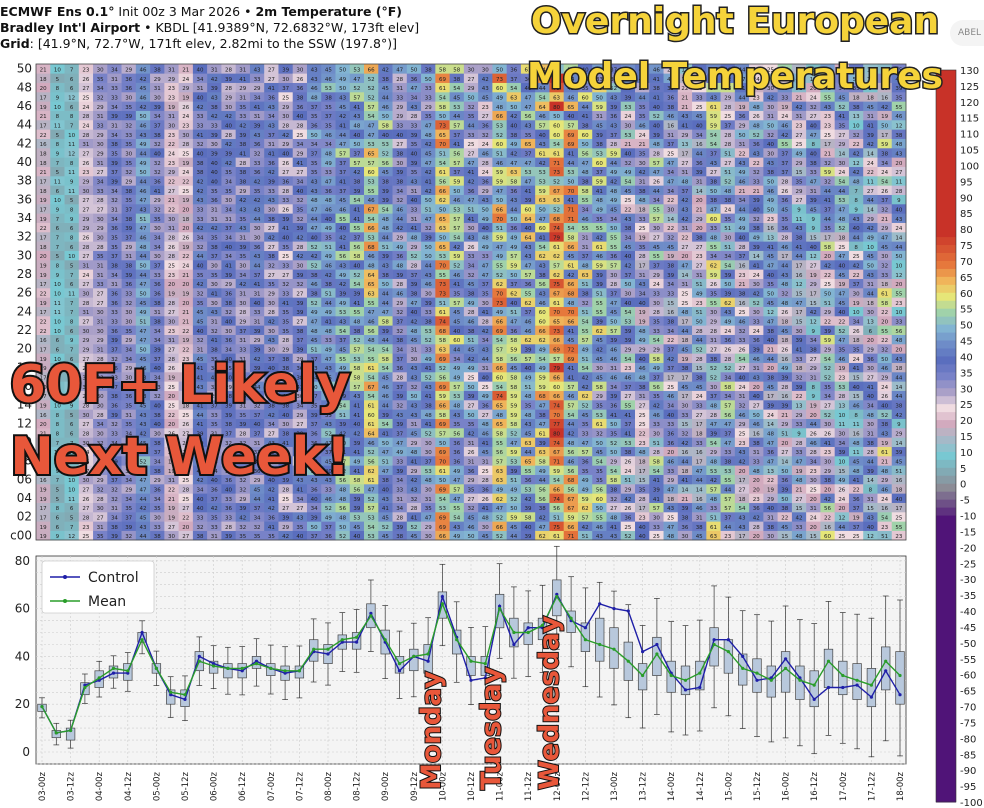  Describe the element at coordinates (684, 313) in the screenshot. I see `heatmap-cell-value: 48` at that location.